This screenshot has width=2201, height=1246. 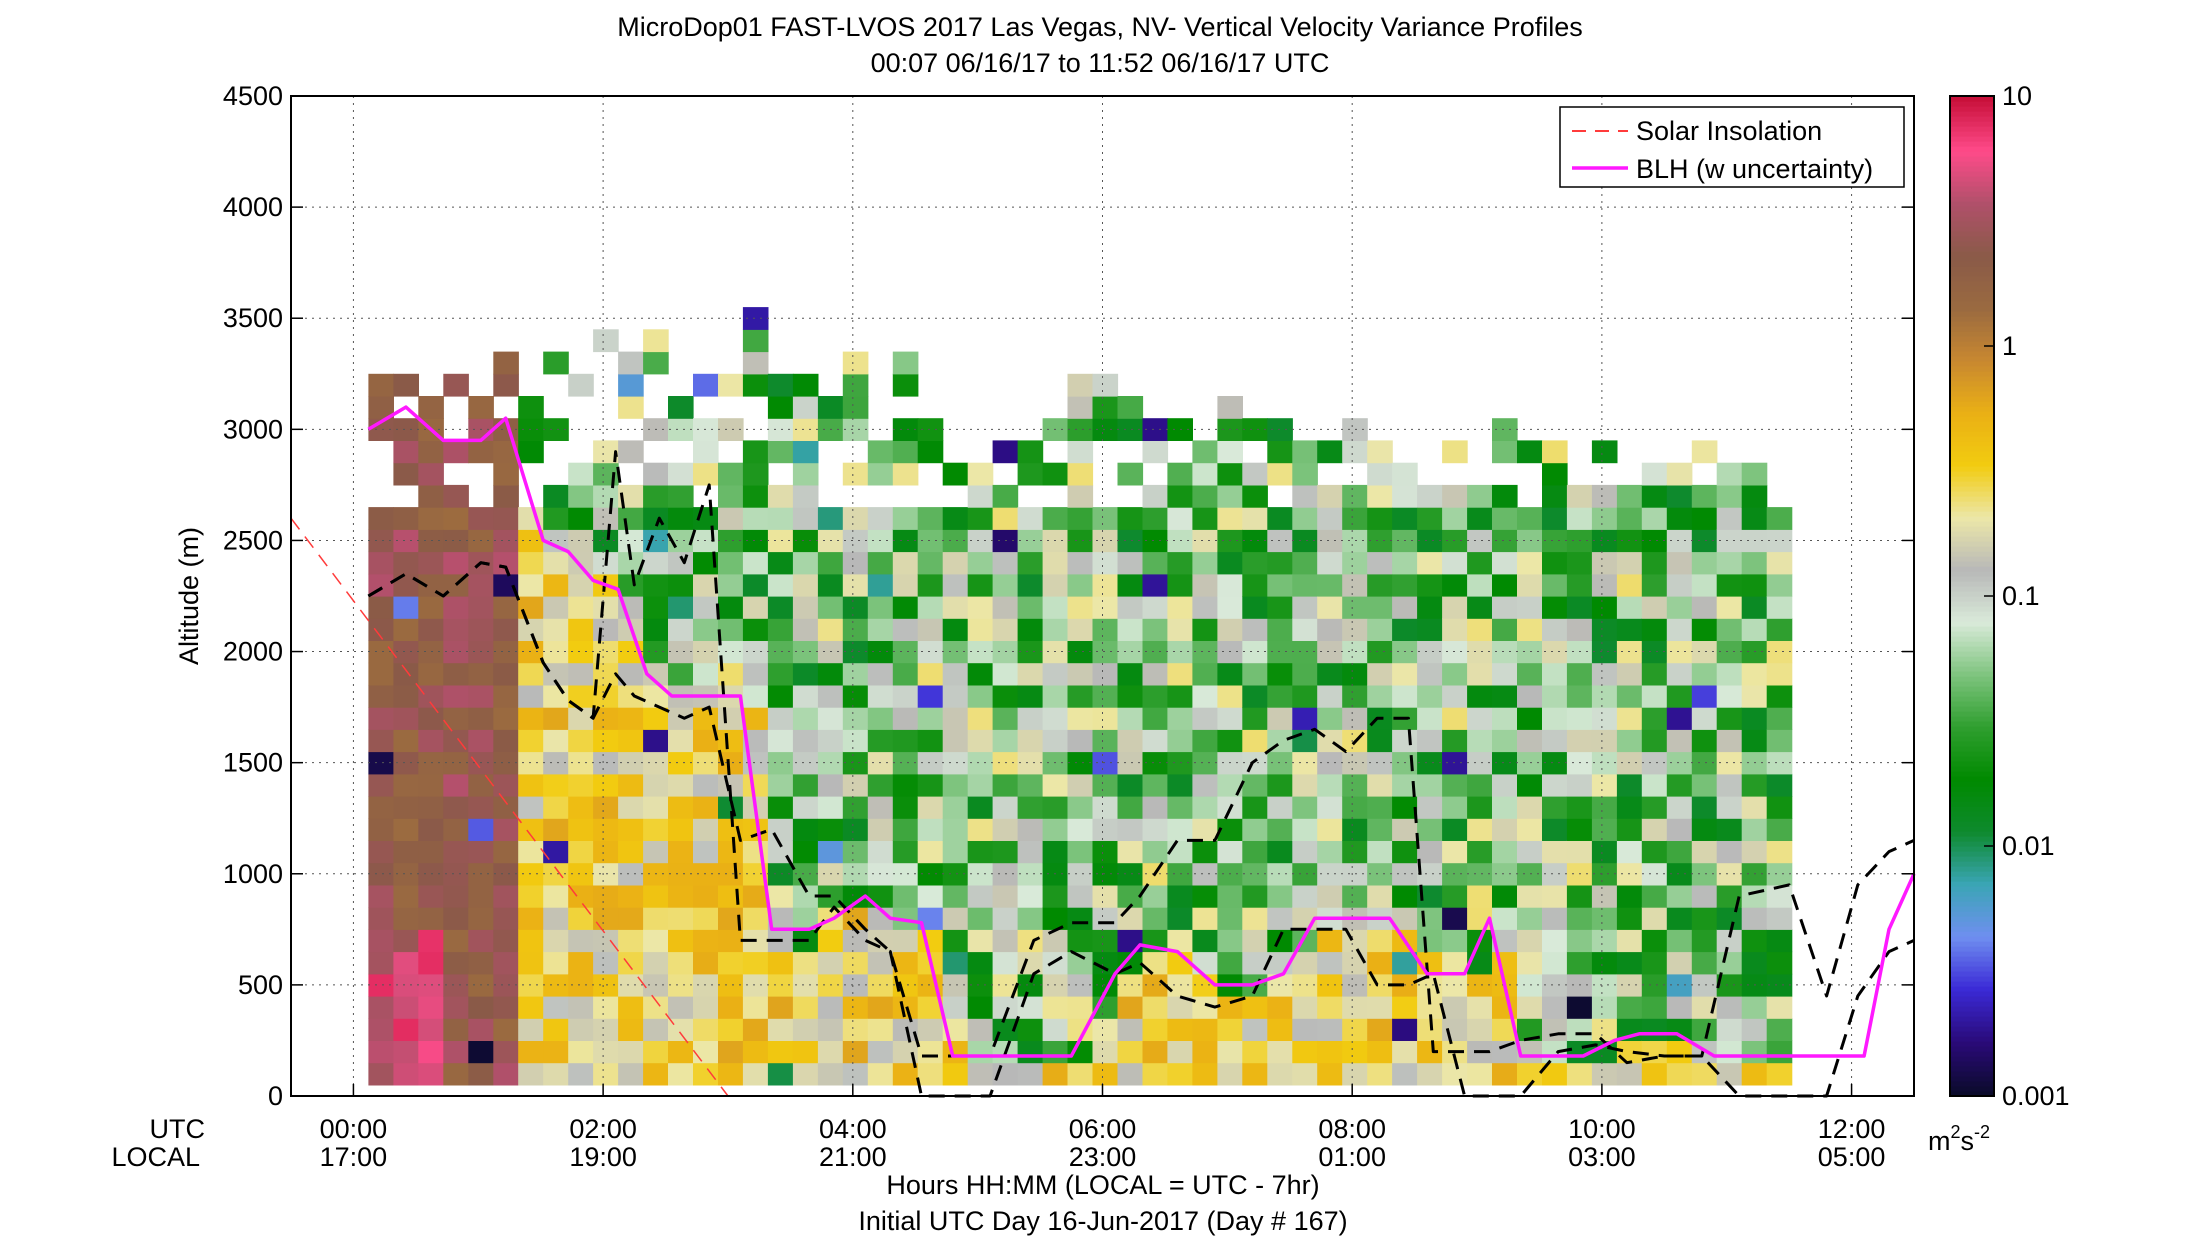 I want to click on y-tick-label: 500, so click(x=260, y=985).